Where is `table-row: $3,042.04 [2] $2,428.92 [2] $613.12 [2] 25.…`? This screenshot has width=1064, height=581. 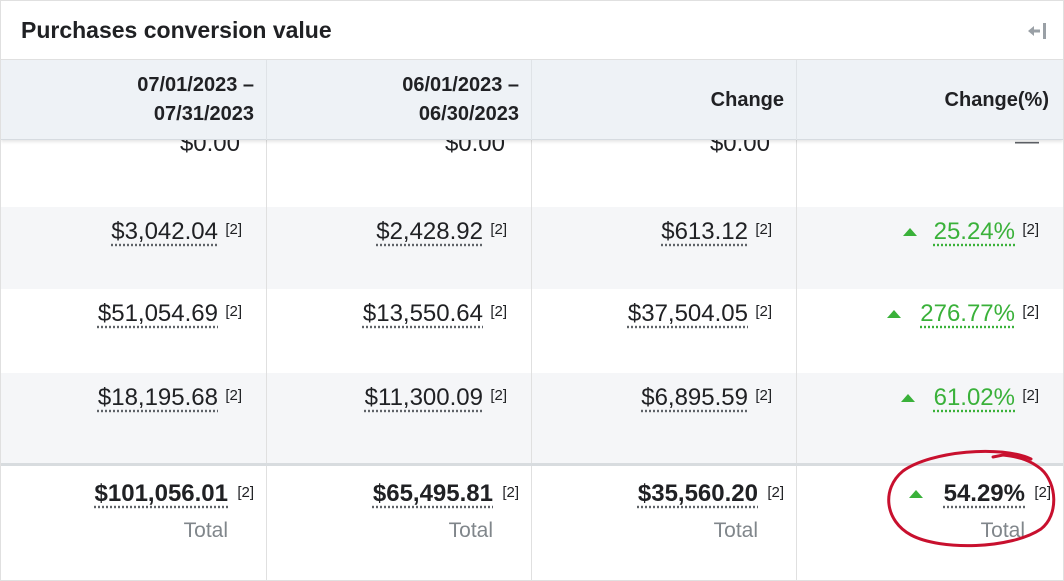
table-row: $3,042.04 [2] $2,428.92 [2] $613.12 [2] 25.… is located at coordinates (532, 248).